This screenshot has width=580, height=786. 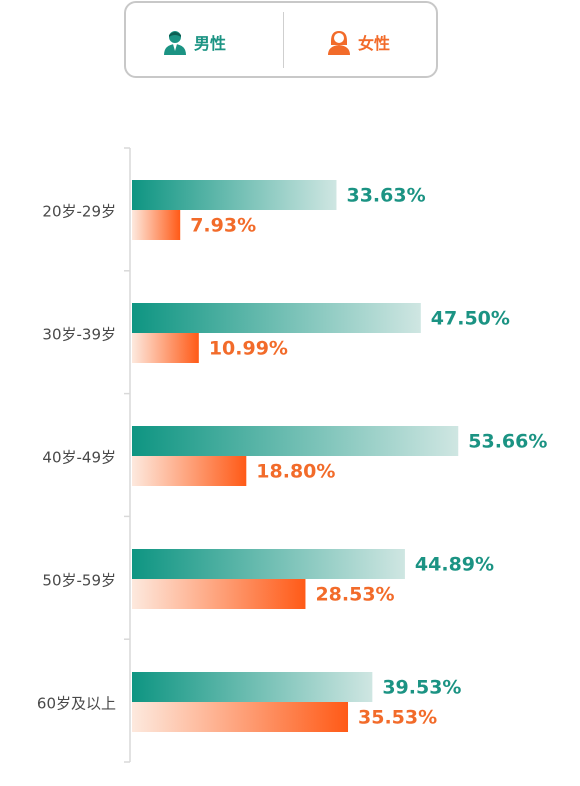 What do you see at coordinates (79, 458) in the screenshot?
I see `category-label: 40岁-49岁` at bounding box center [79, 458].